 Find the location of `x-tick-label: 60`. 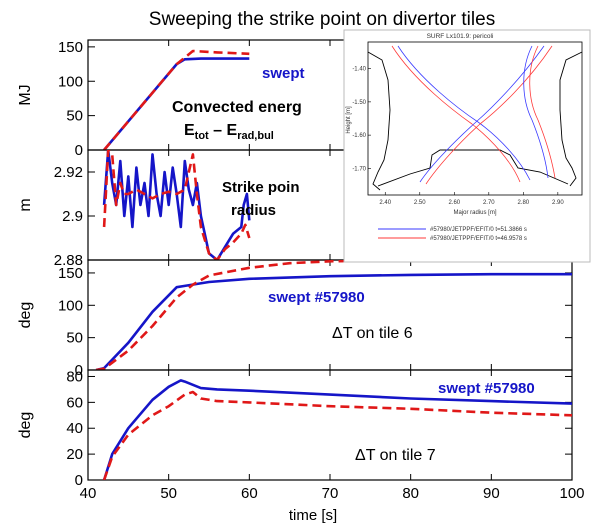

x-tick-label: 60 is located at coordinates (249, 493).